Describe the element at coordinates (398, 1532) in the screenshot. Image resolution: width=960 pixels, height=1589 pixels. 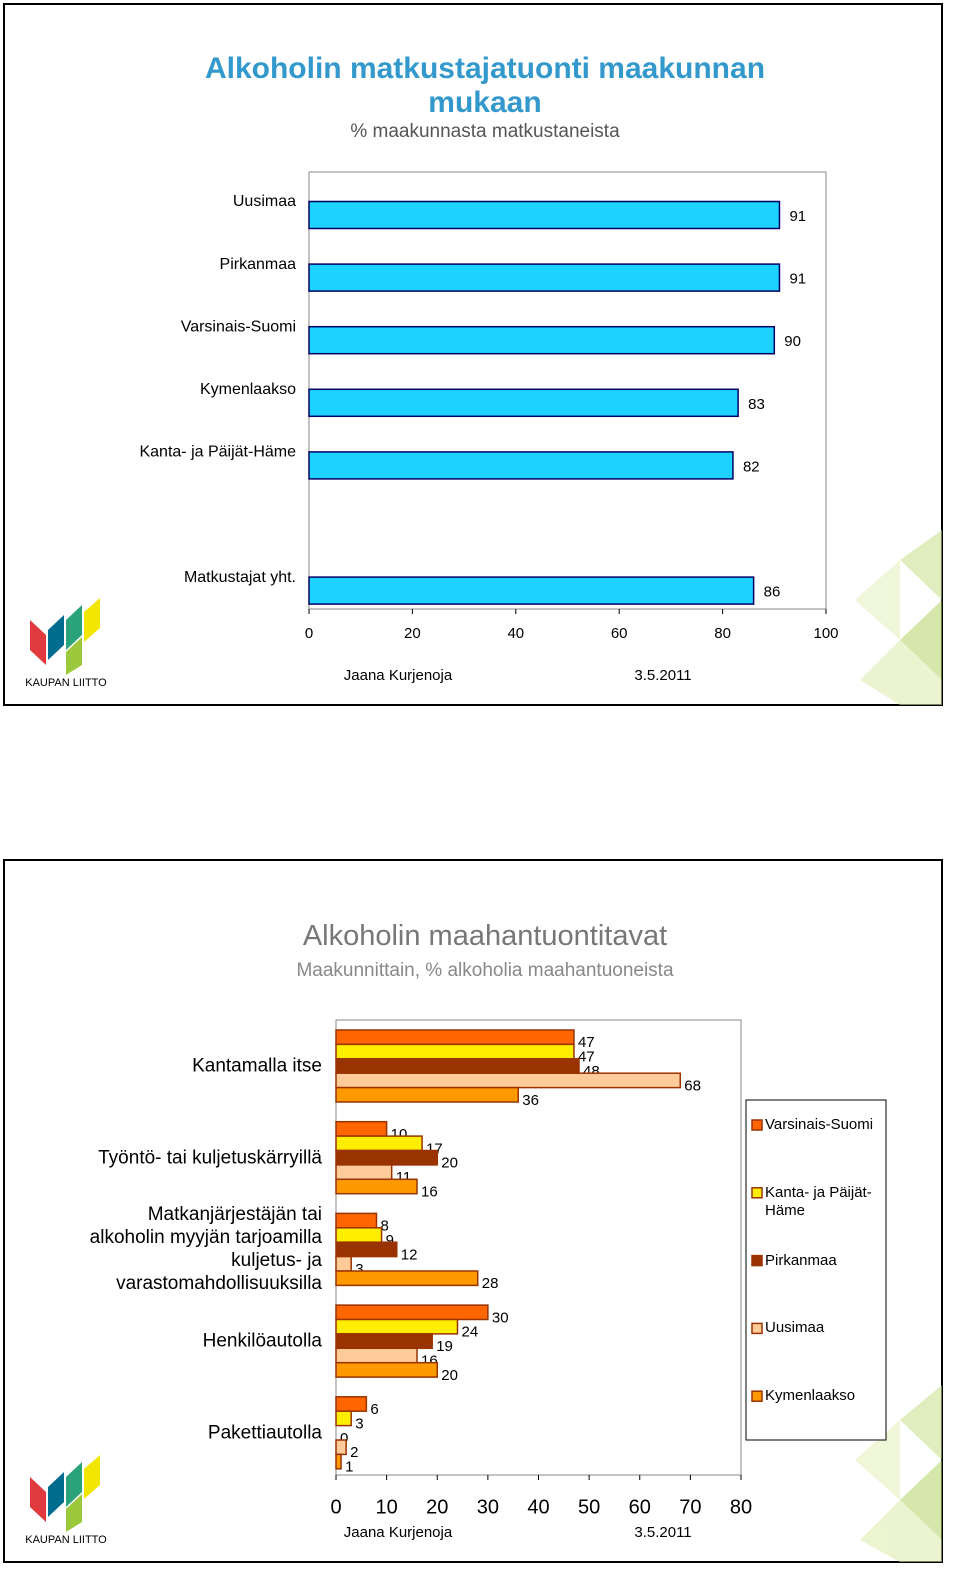
I see `author: Jaana Kurjenoja` at that location.